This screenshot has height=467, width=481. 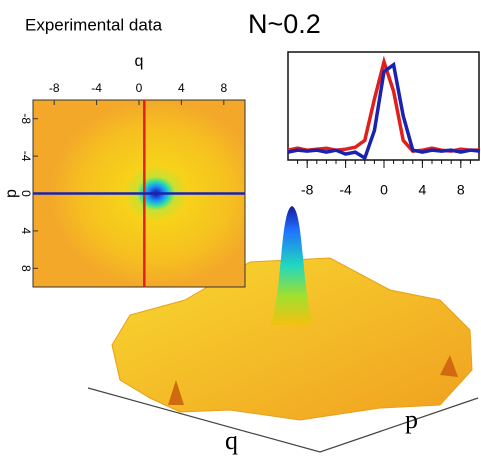 What do you see at coordinates (26, 268) in the screenshot?
I see `y-tick-label: 8` at bounding box center [26, 268].